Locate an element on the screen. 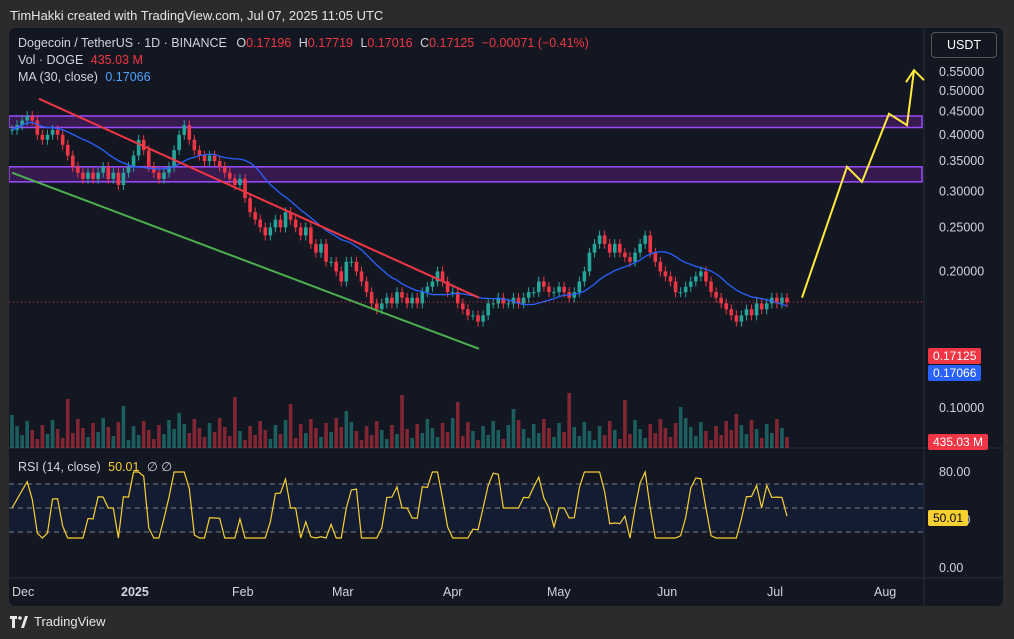 Image resolution: width=1014 pixels, height=639 pixels. trendline-resistance is located at coordinates (259, 198).